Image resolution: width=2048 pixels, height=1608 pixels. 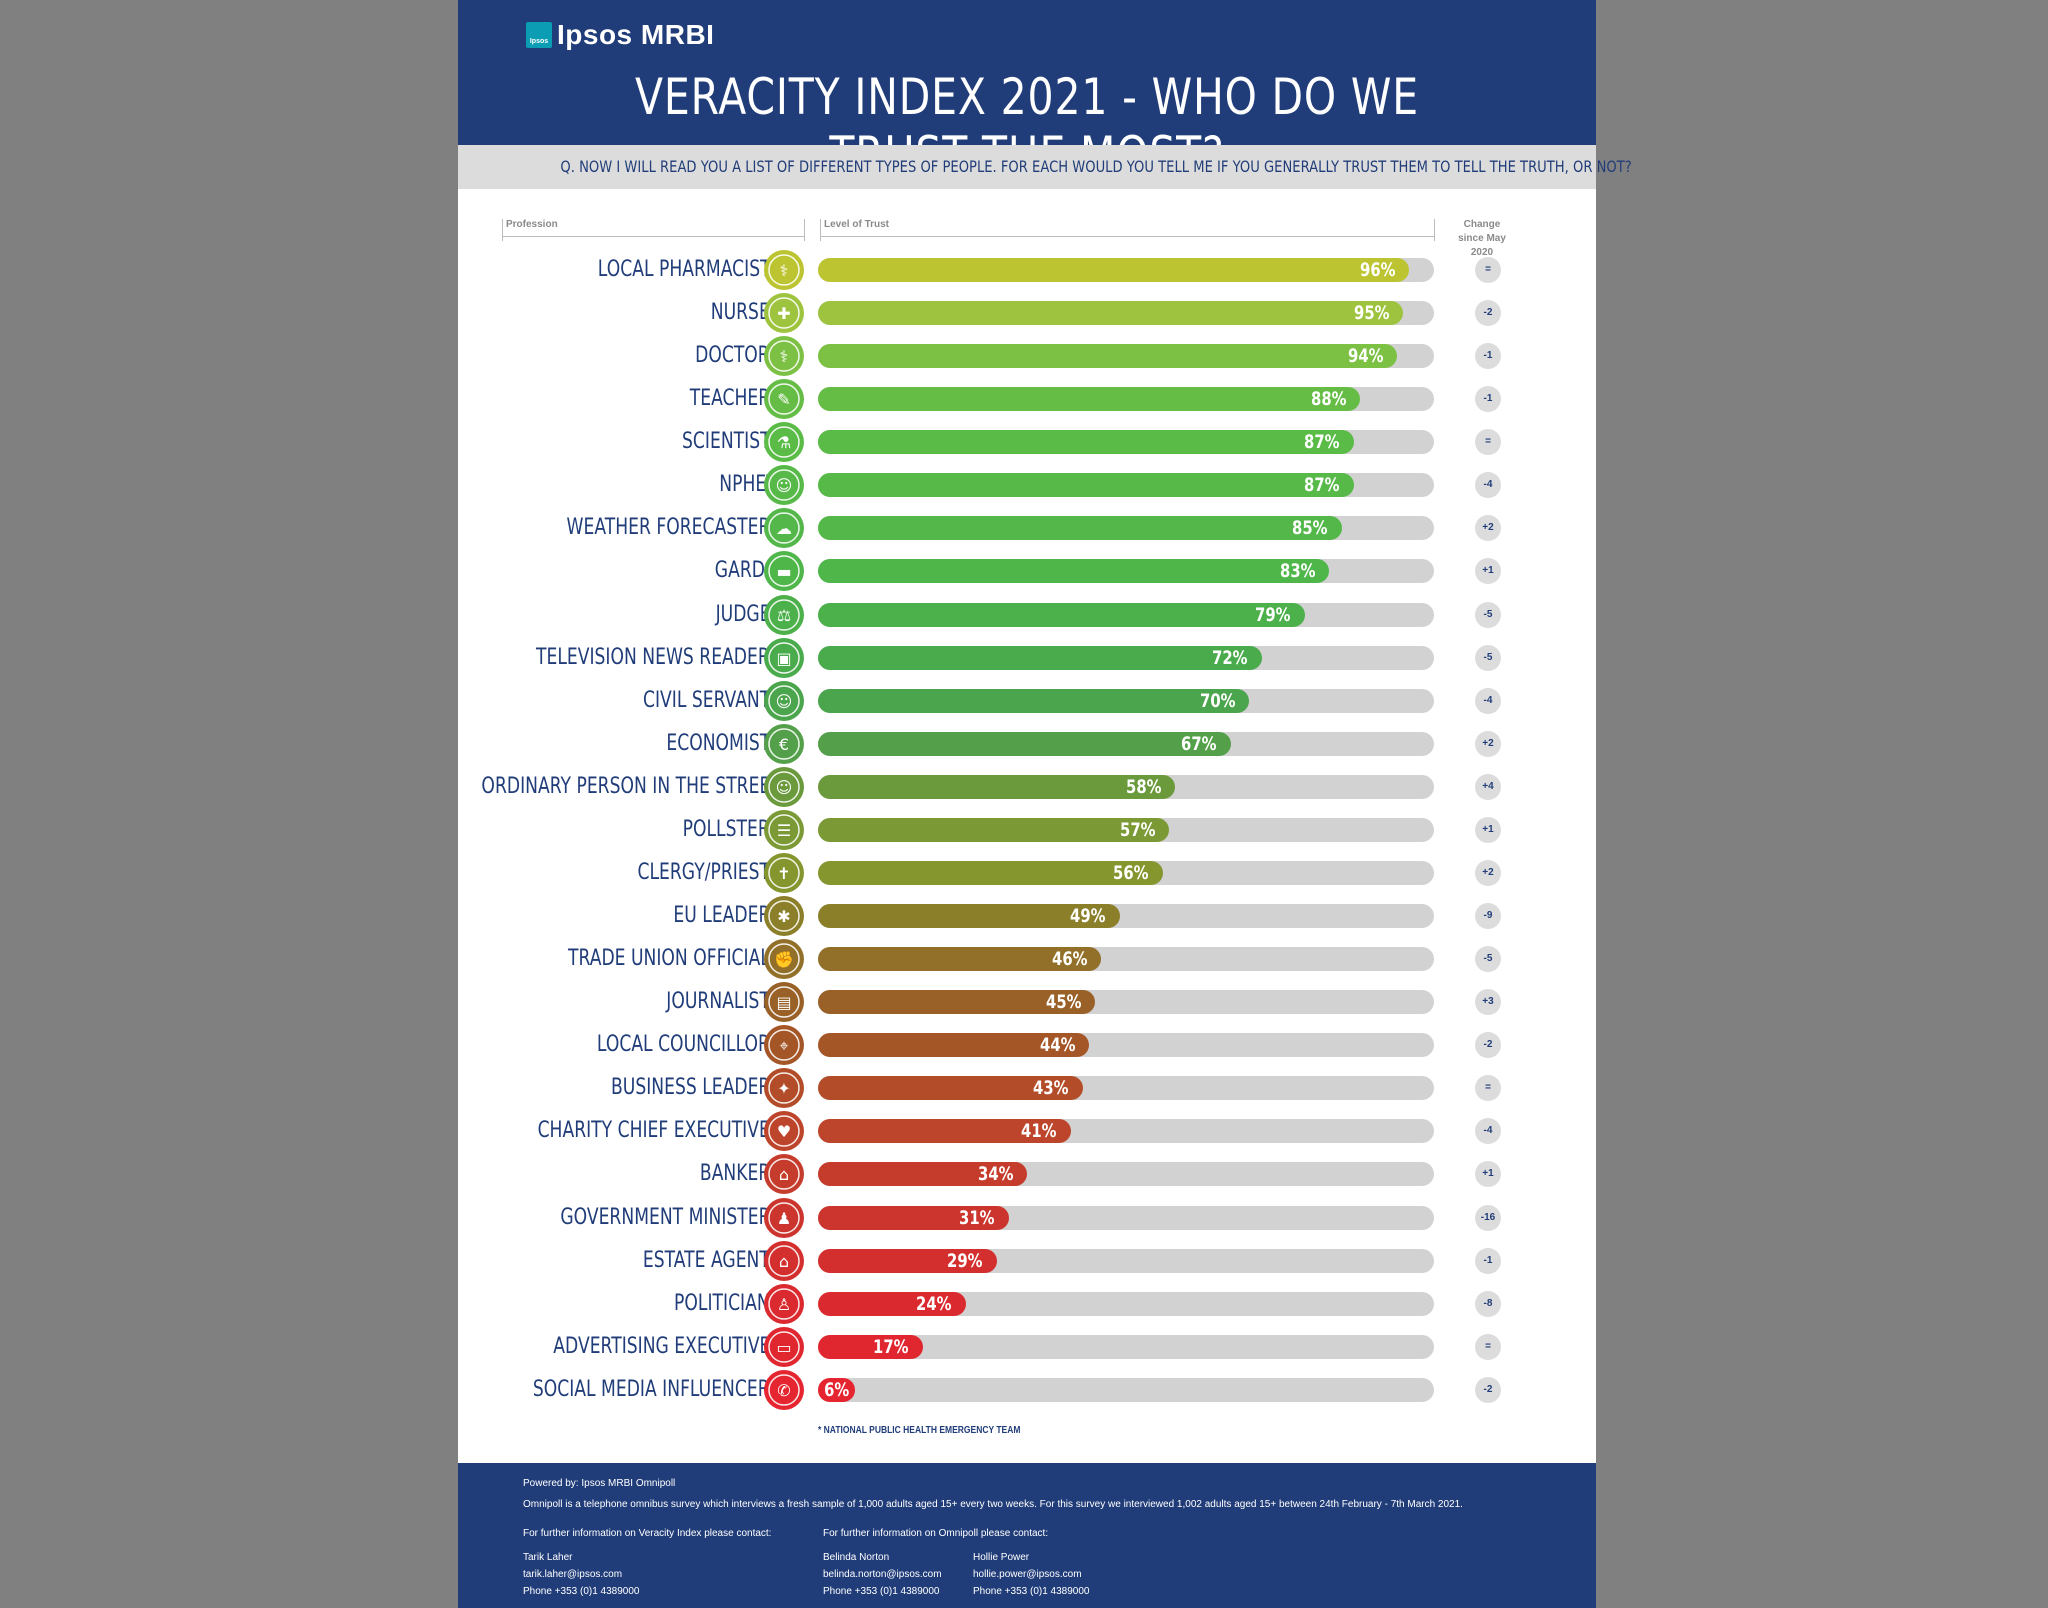 I want to click on bar: 87%, so click(x=1086, y=485).